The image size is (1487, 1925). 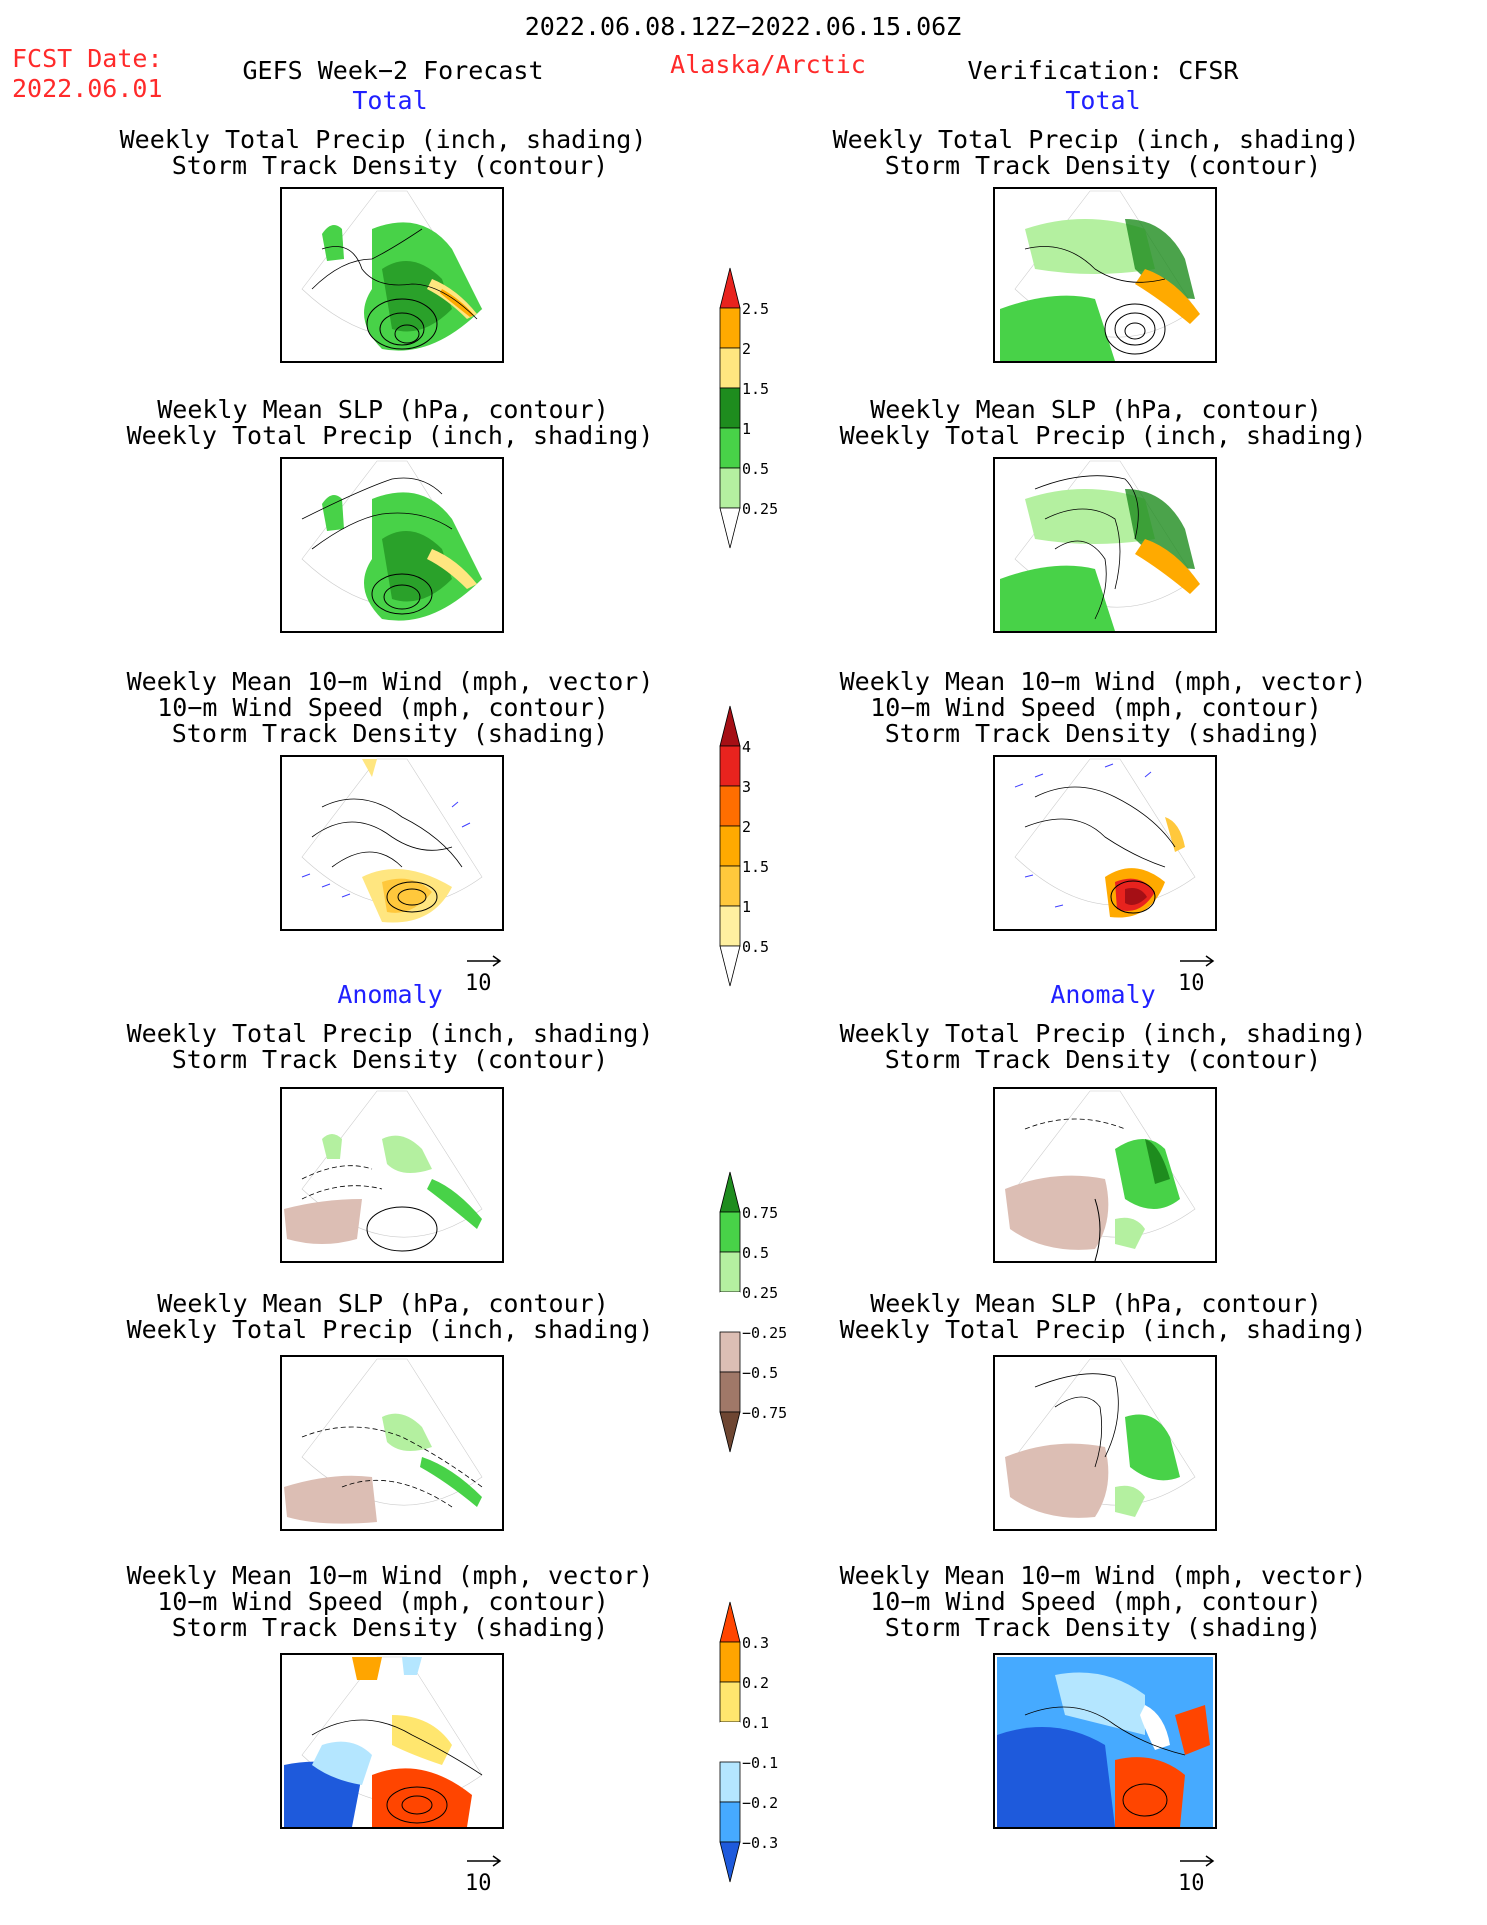 What do you see at coordinates (779, 1742) in the screenshot?
I see `colorbar-storm-anomaly: 0.3 0.2 0.1 −0.1 −0.2 −0.3` at bounding box center [779, 1742].